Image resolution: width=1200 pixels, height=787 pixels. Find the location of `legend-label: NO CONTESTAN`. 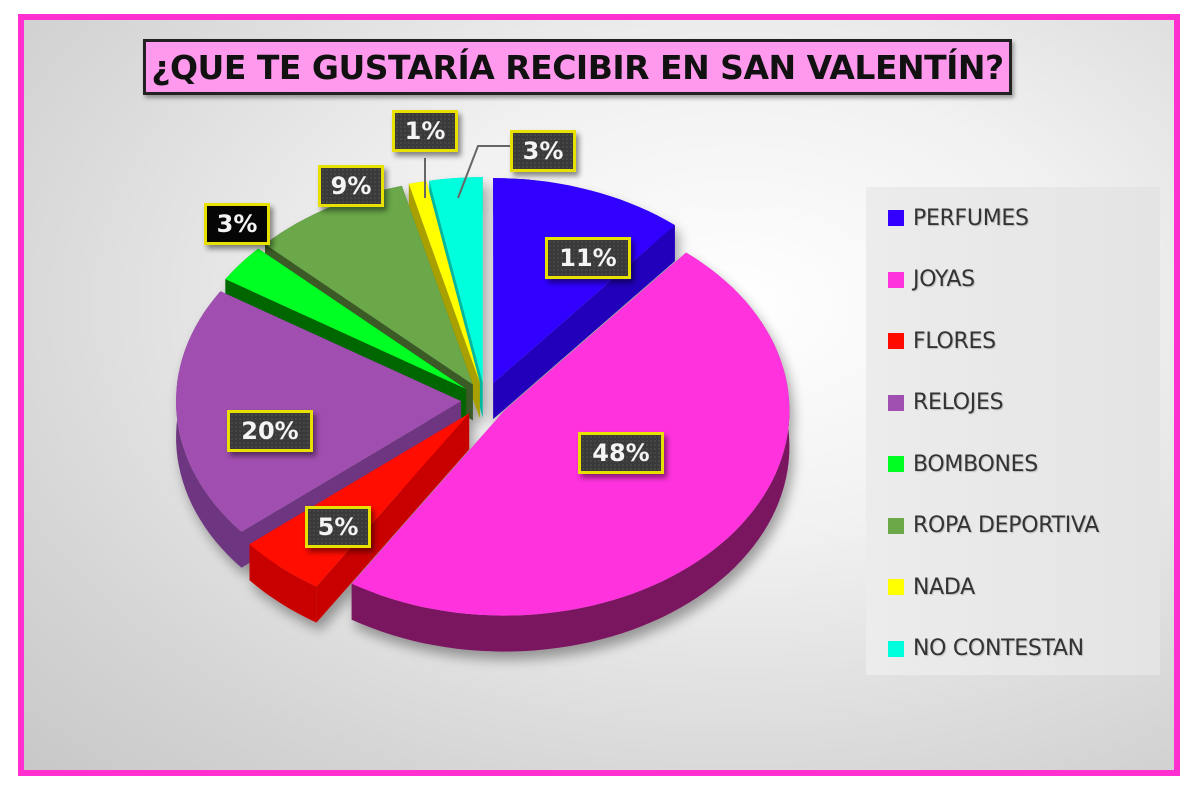

legend-label: NO CONTESTAN is located at coordinates (998, 648).